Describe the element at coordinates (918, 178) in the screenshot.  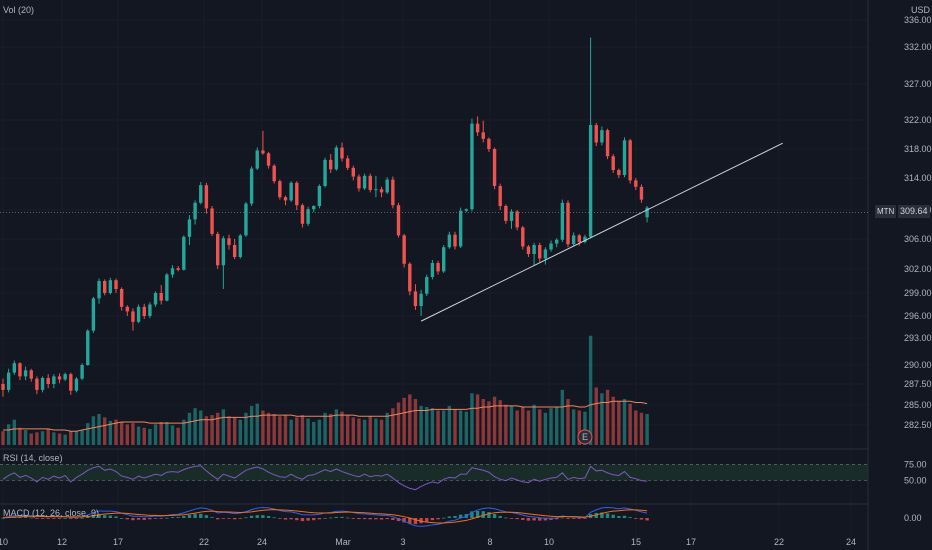
I see `price-axis-label: 314.00` at that location.